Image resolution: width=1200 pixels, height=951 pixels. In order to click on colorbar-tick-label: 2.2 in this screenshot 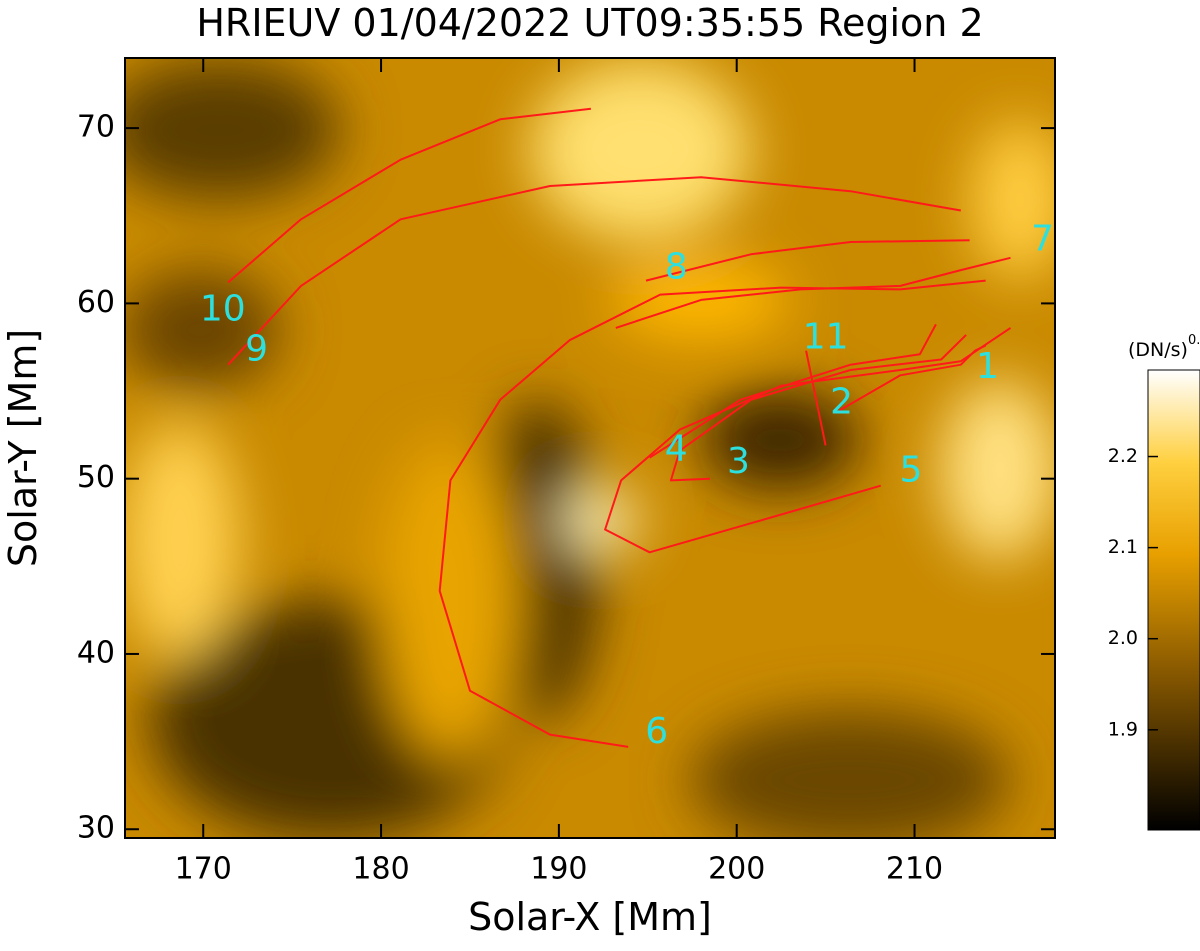, I will do `click(1123, 456)`.